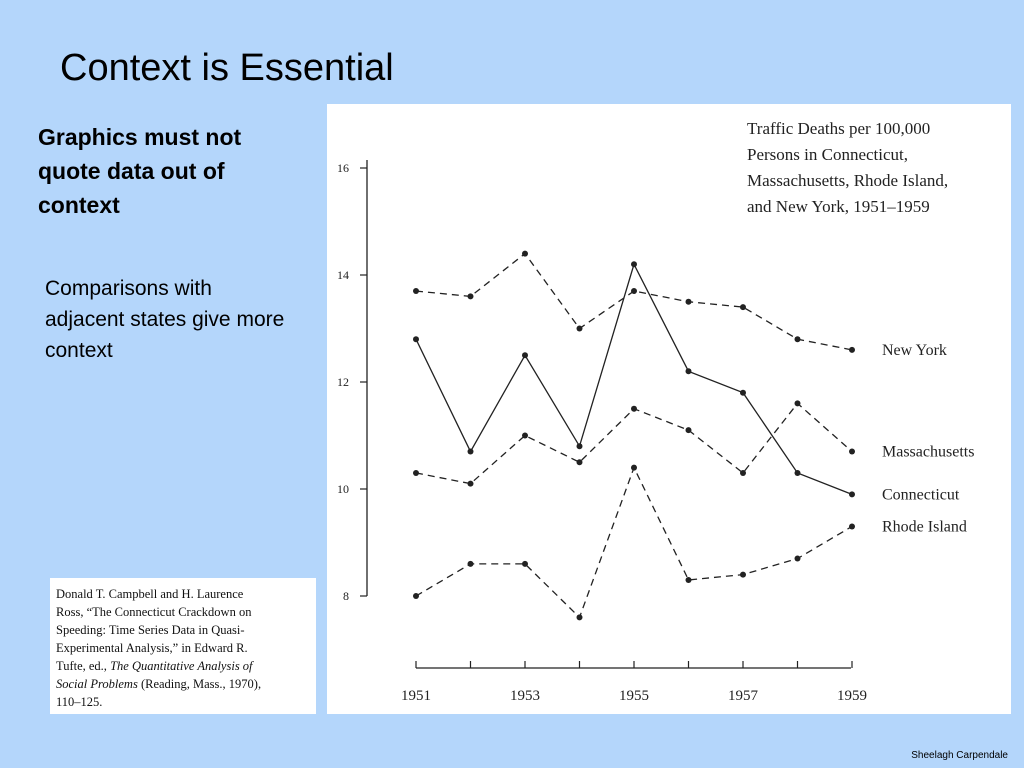 This screenshot has width=1024, height=768. I want to click on series-label-massachusetts: Massachusetts, so click(928, 452).